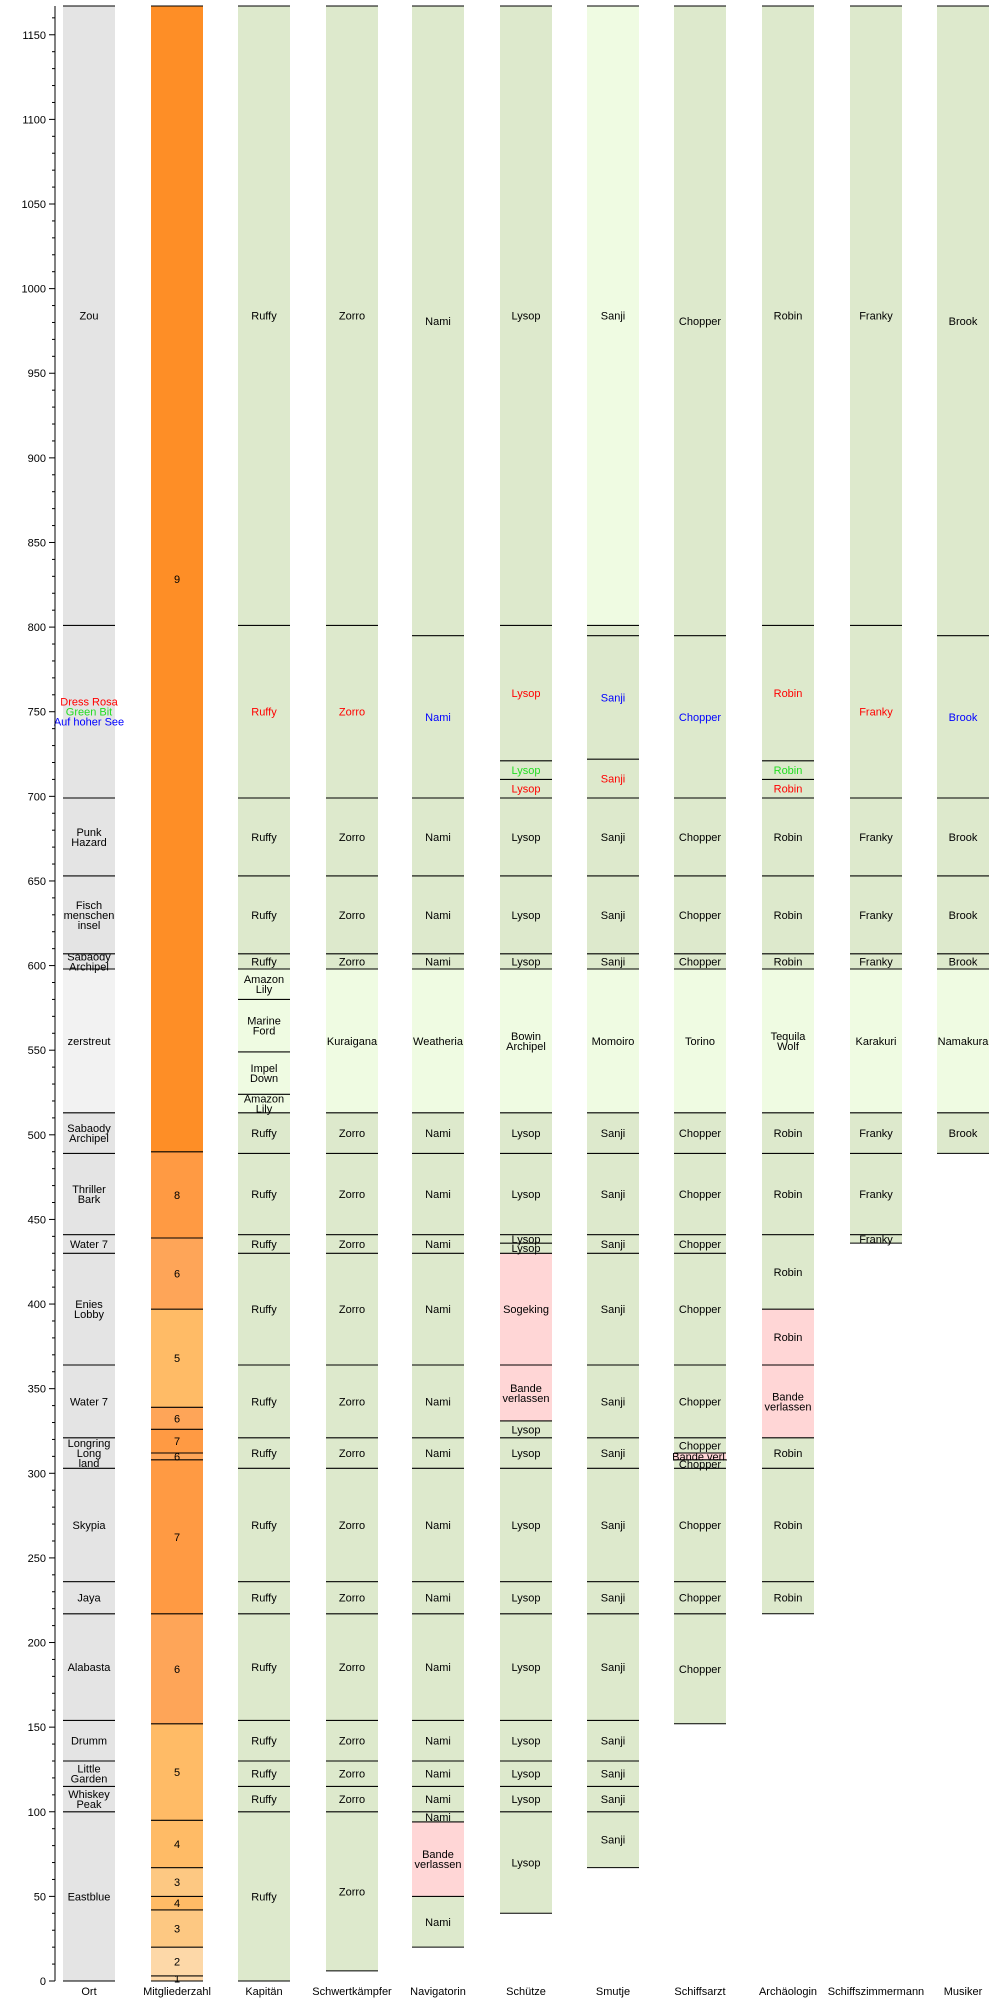 The image size is (1000, 2000). Describe the element at coordinates (788, 1047) in the screenshot. I see `segment-label: Wolf` at that location.